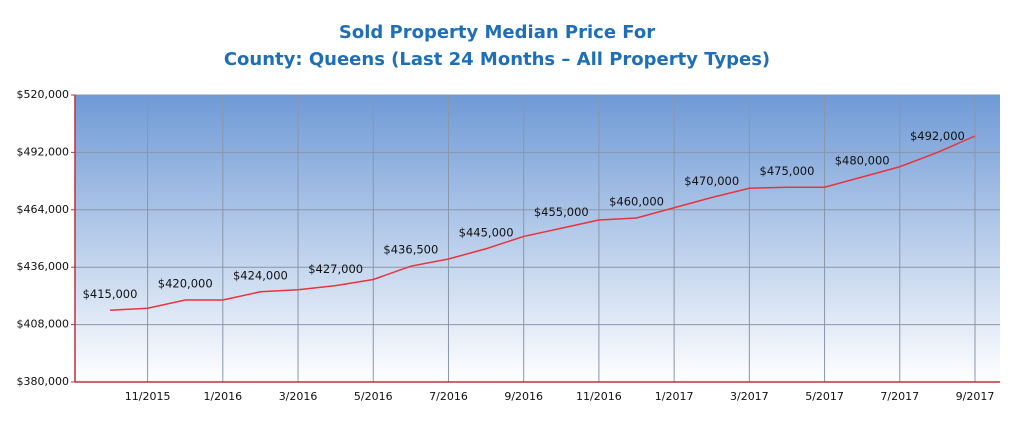  I want to click on x-tick-label: 5/2016, so click(373, 396).